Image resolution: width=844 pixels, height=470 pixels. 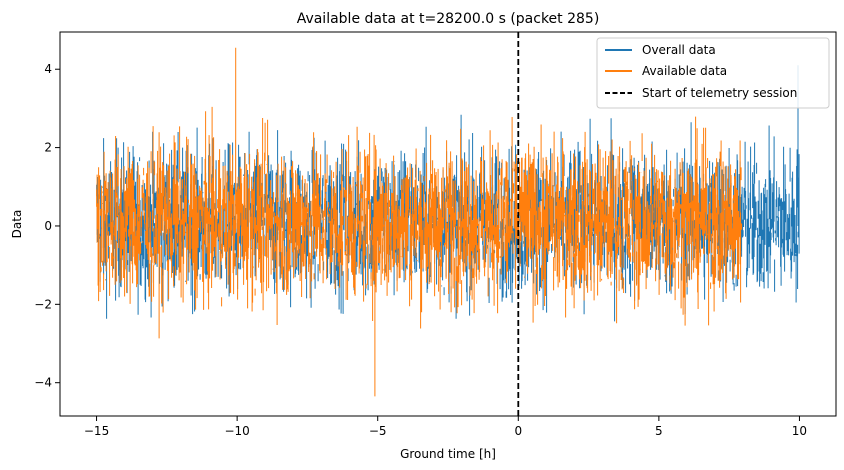 What do you see at coordinates (43, 304) in the screenshot?
I see `y-tick-label: −2` at bounding box center [43, 304].